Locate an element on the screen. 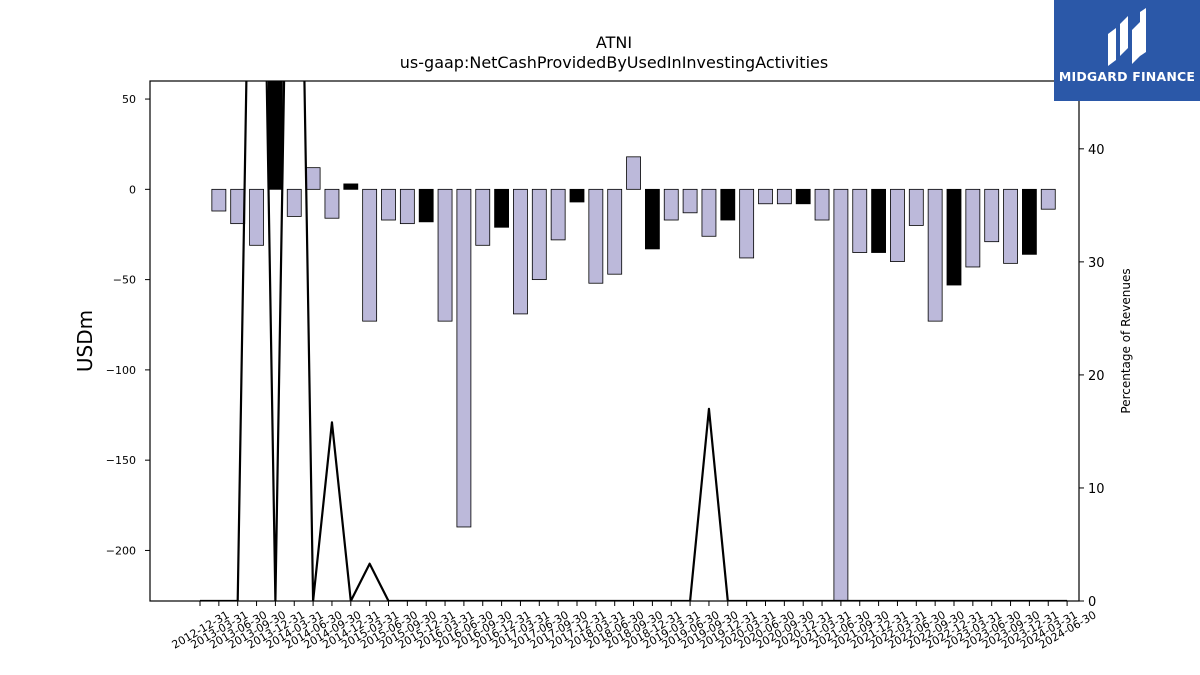  chart-title: ATNI is located at coordinates (614, 42).